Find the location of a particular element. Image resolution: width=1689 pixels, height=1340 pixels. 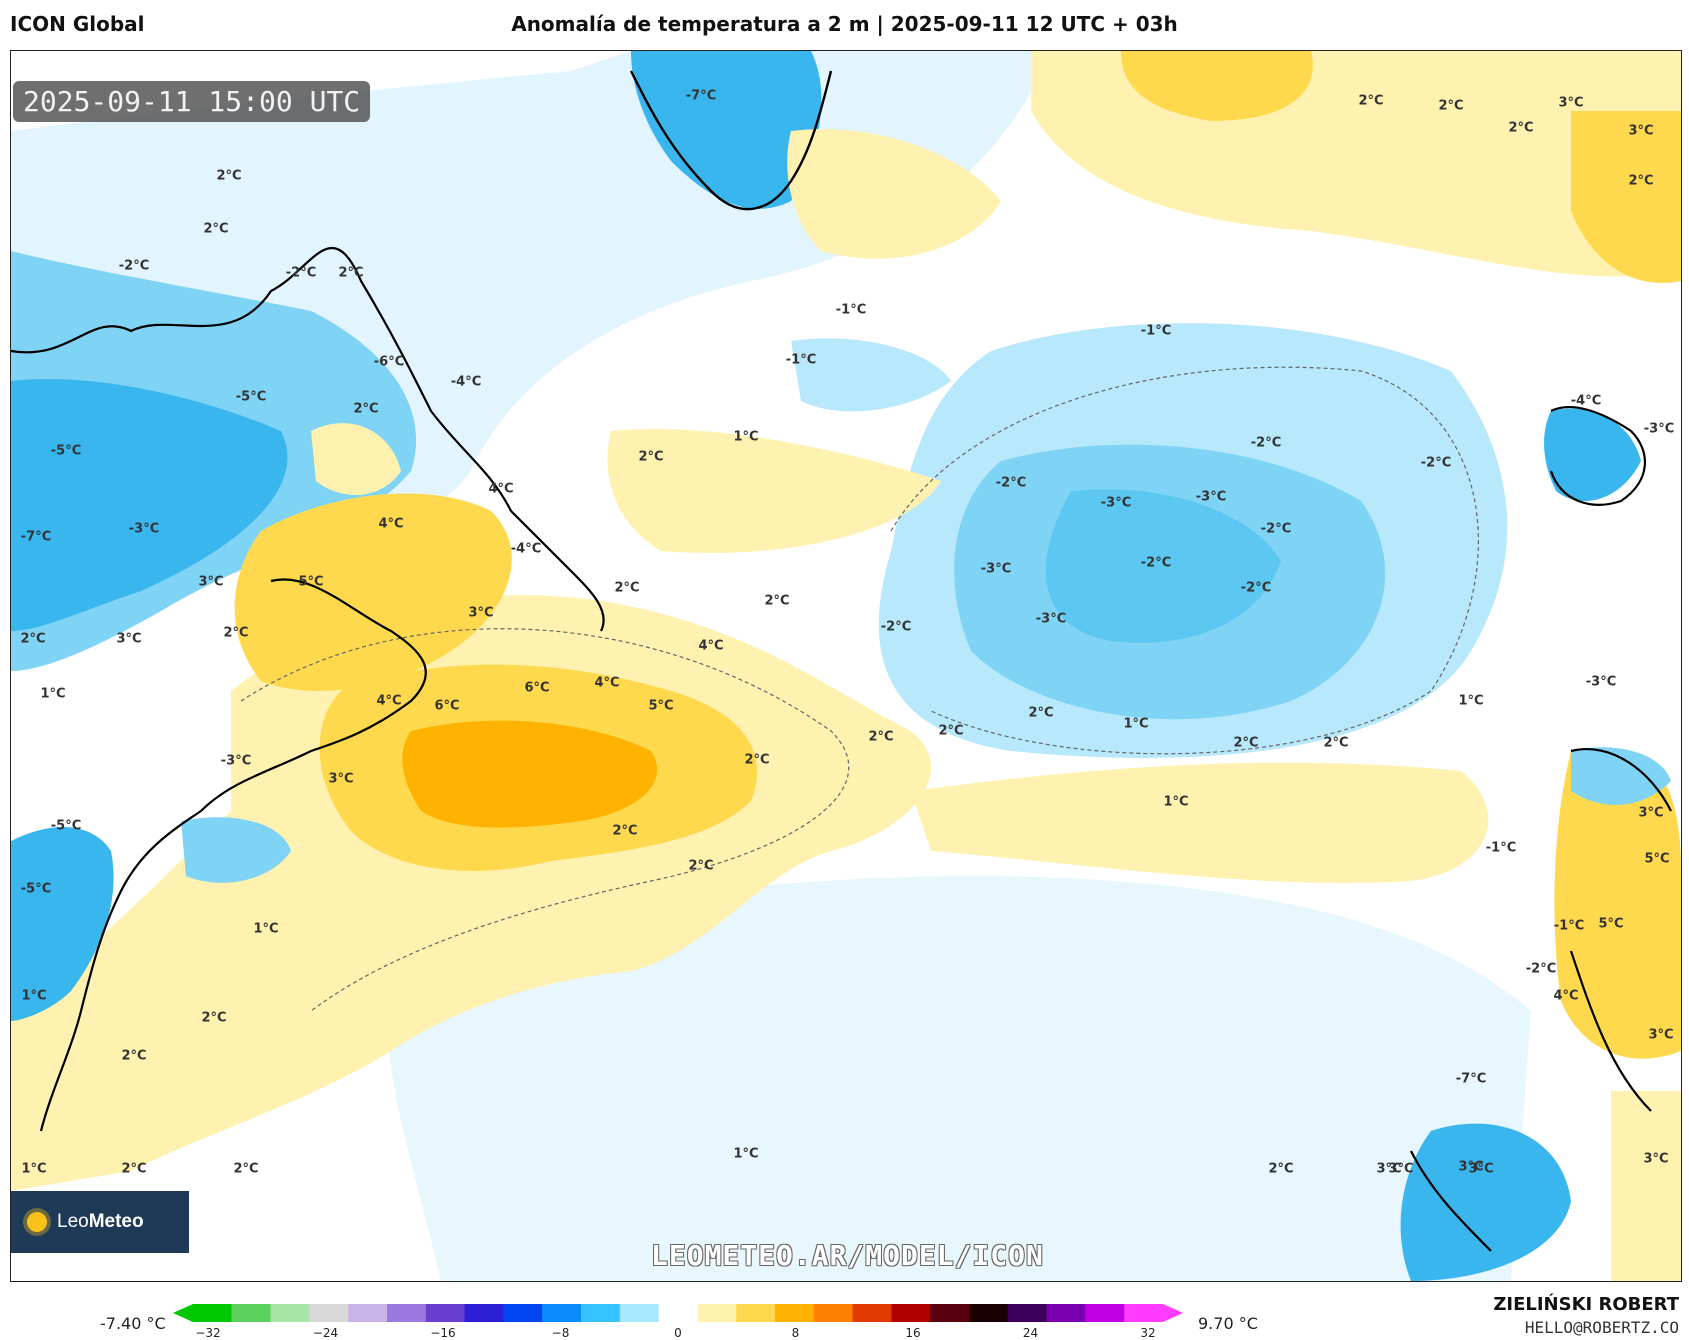

contour-label: -6°C is located at coordinates (389, 362).